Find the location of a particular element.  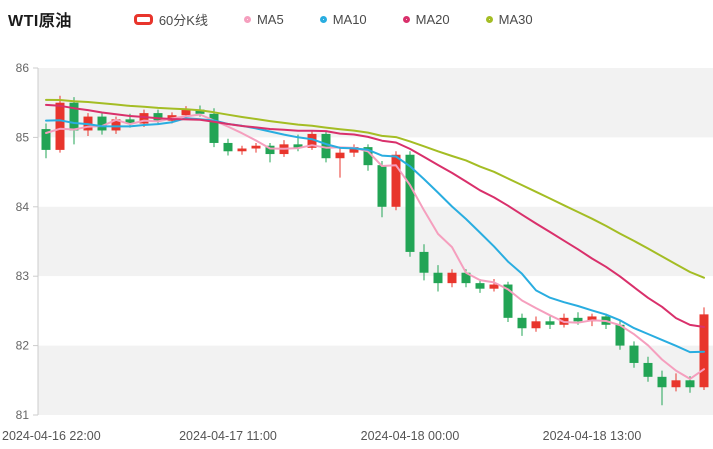

legend-item-kline: 60分K线 is located at coordinates (170, 19).